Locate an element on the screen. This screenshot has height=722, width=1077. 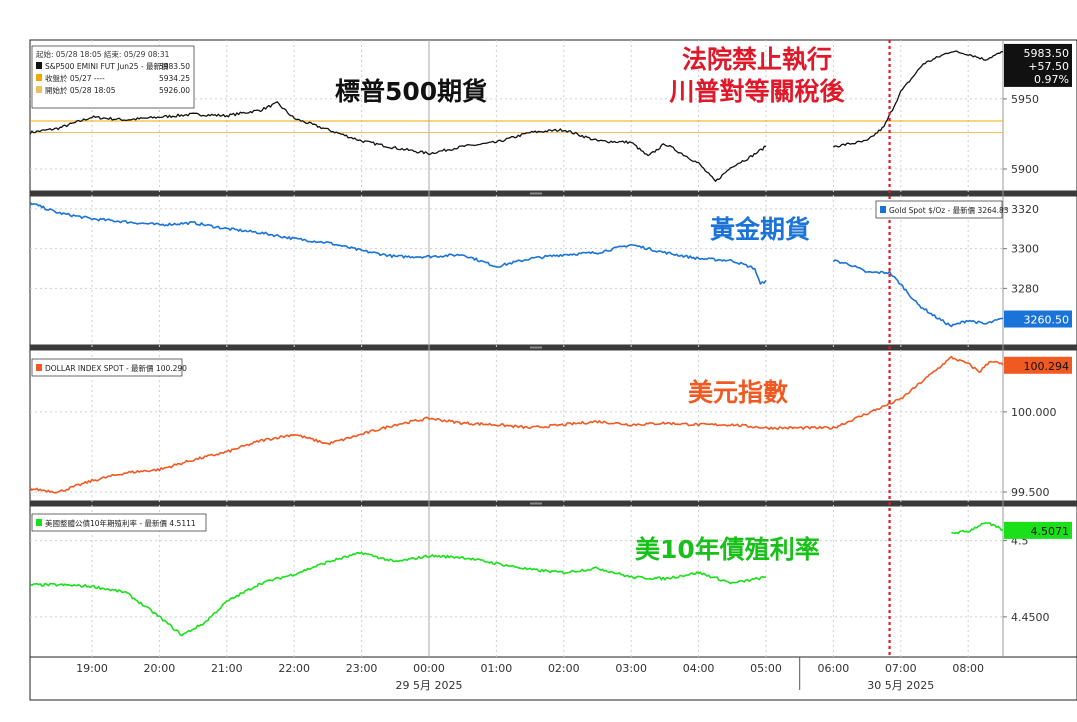
x-tick-label: 21:00 is located at coordinates (227, 668).